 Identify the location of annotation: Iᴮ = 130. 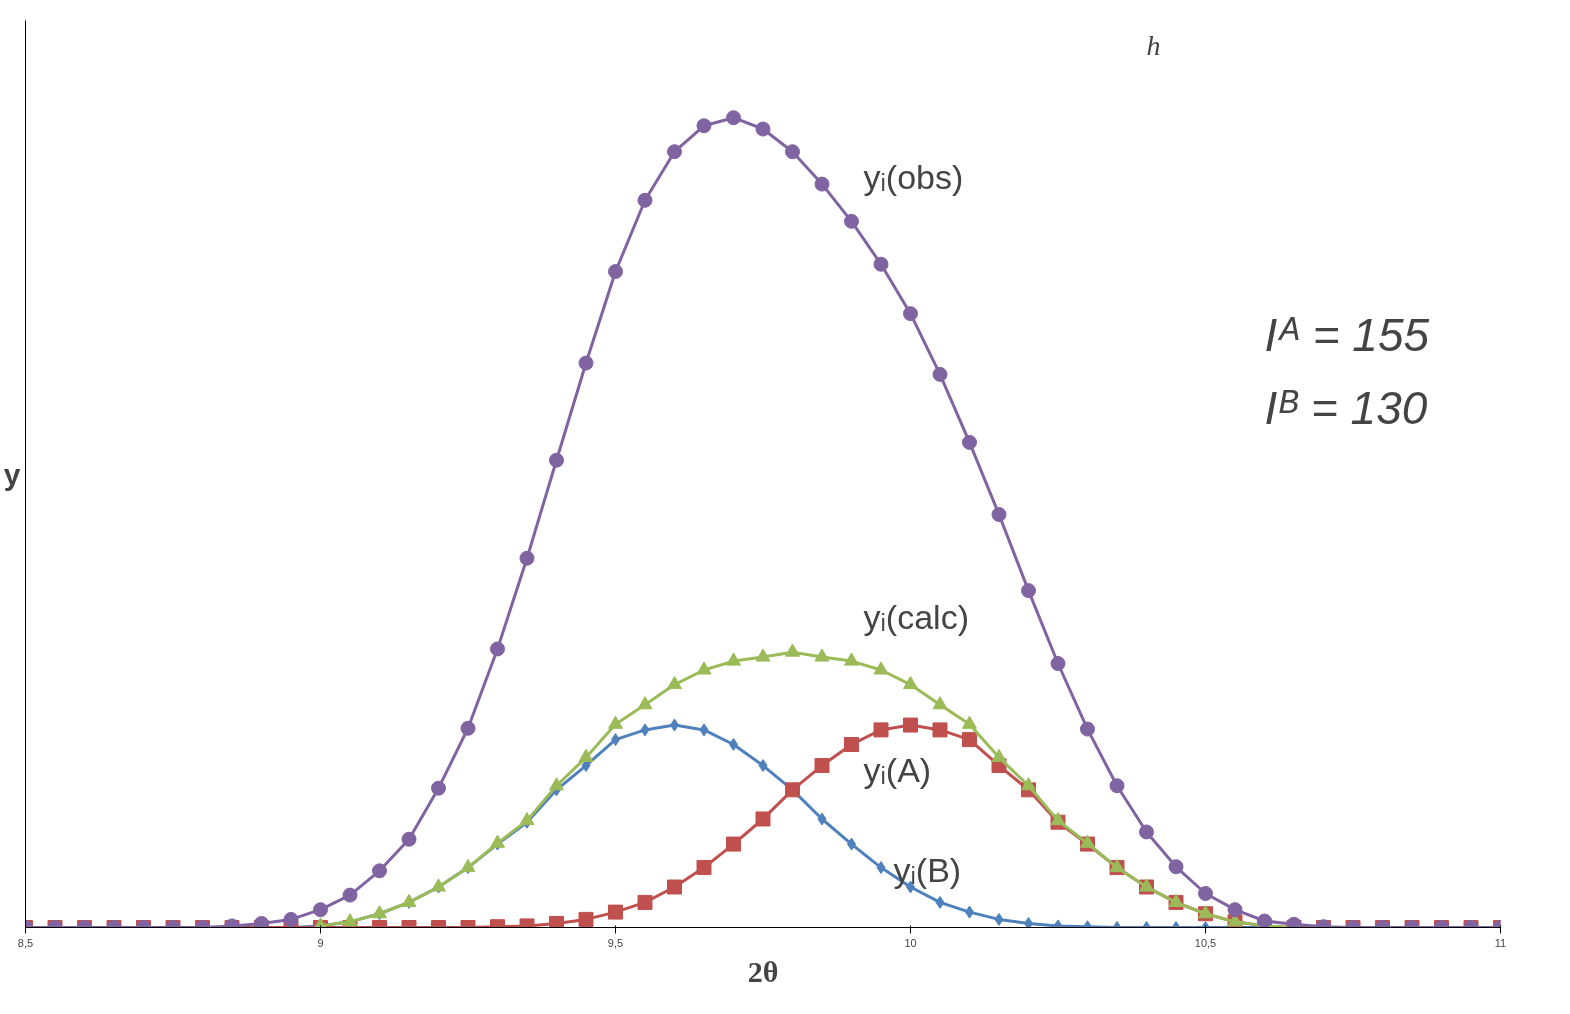
(1346, 407).